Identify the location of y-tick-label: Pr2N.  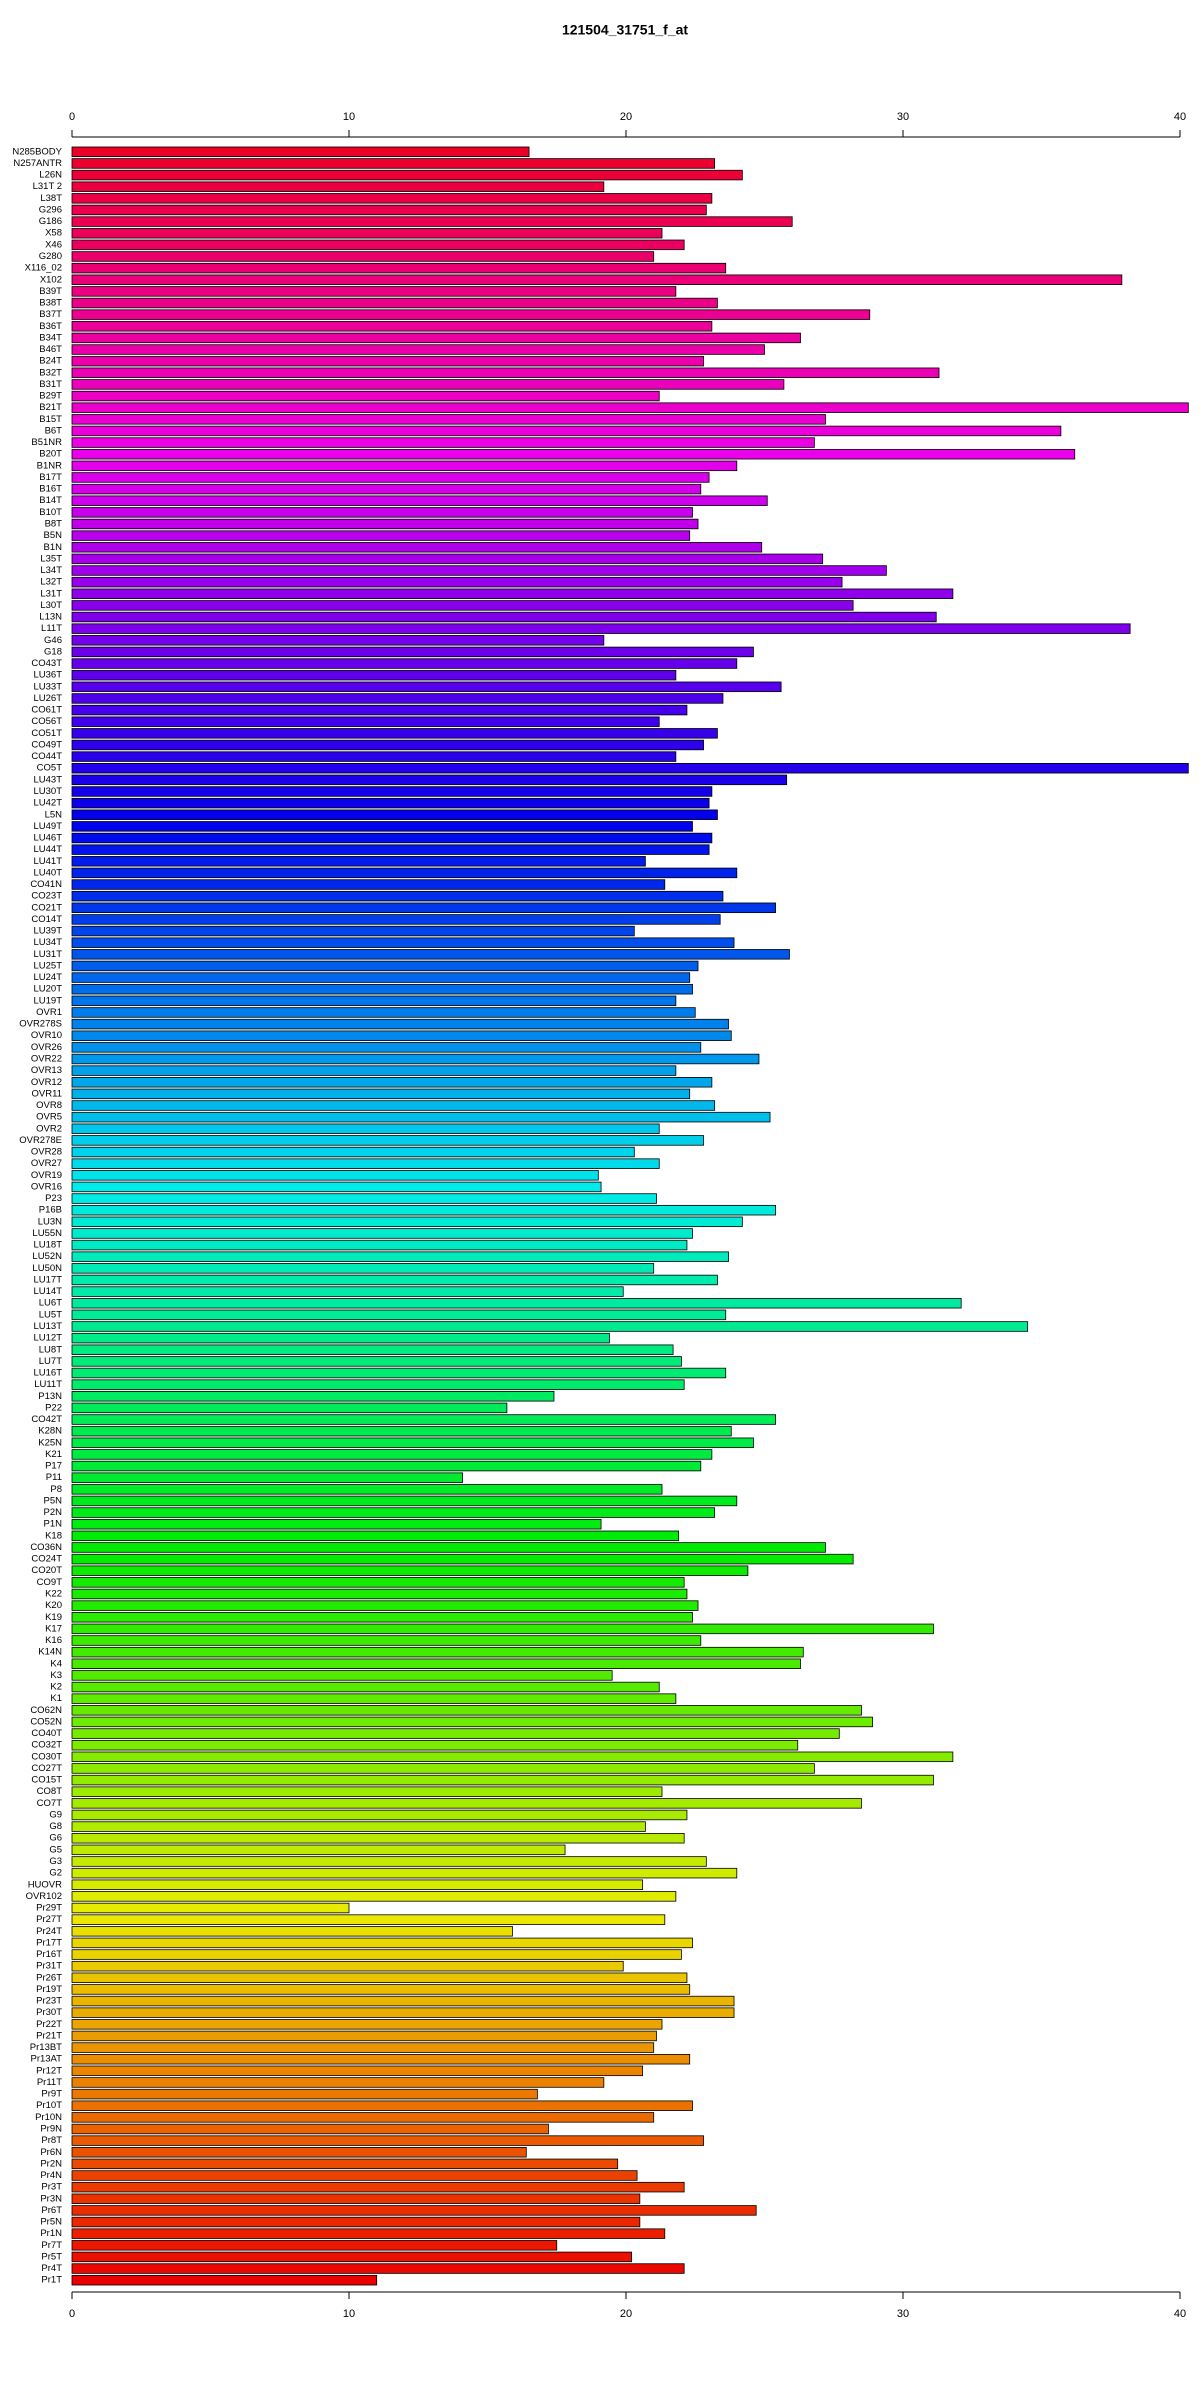
(51, 2163).